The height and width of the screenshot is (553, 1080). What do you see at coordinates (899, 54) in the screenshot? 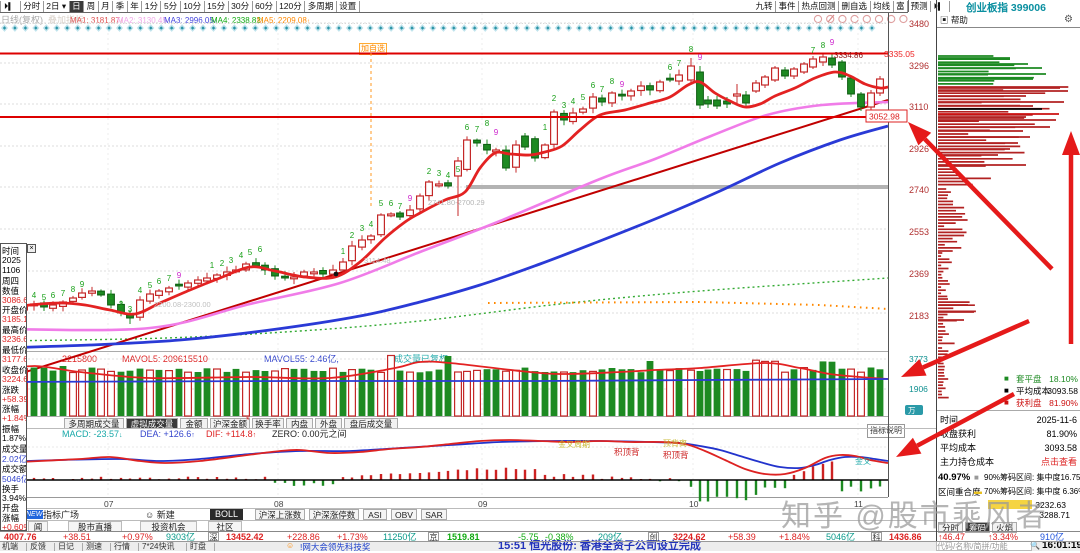
I see `svg-text: 3335.05` at bounding box center [899, 54].